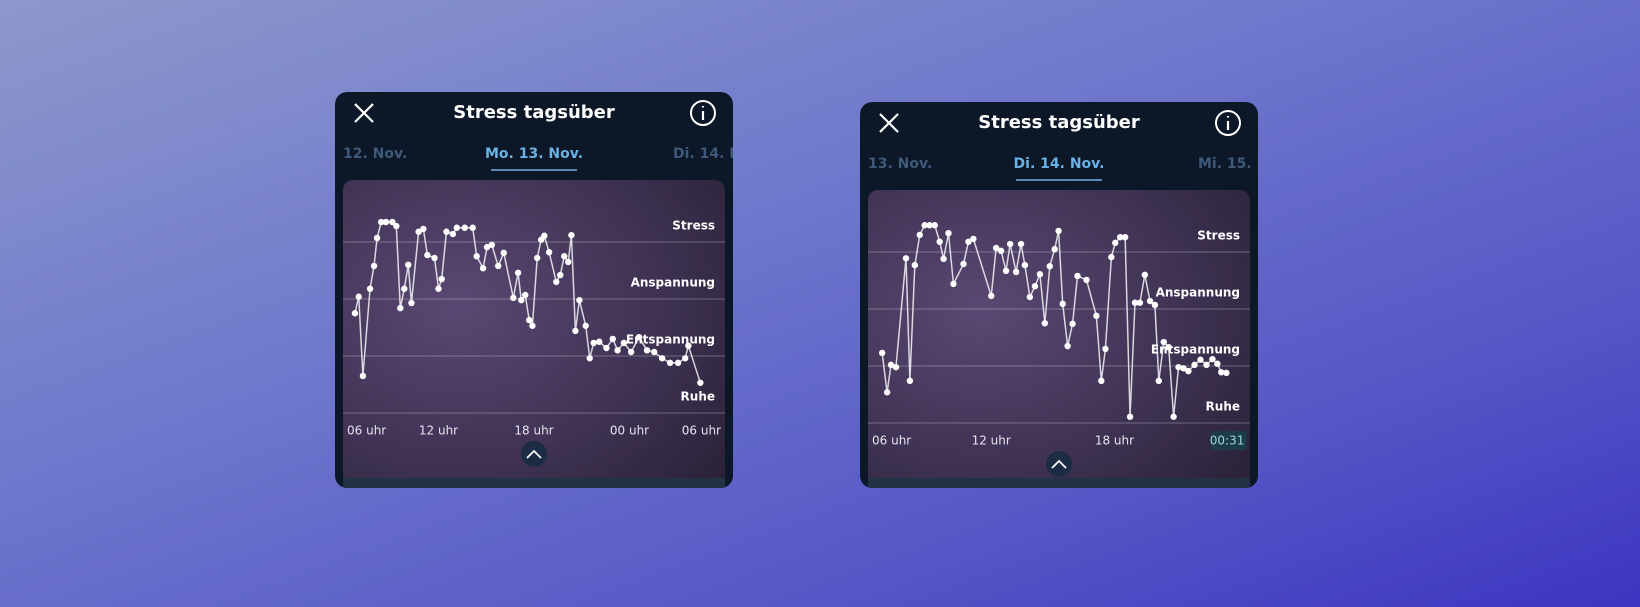 This screenshot has width=1640, height=607. Describe the element at coordinates (693, 226) in the screenshot. I see `y-tick-label: Stress` at that location.